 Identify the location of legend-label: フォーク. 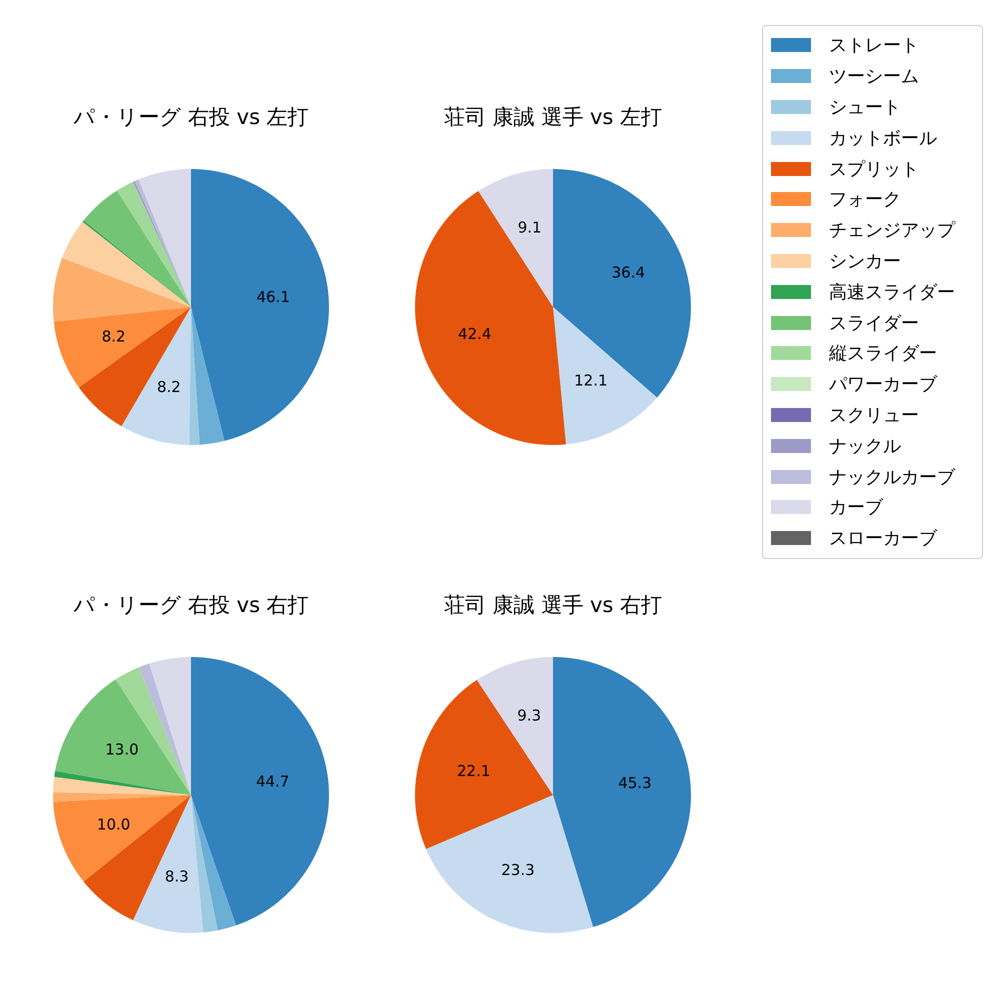
(865, 200).